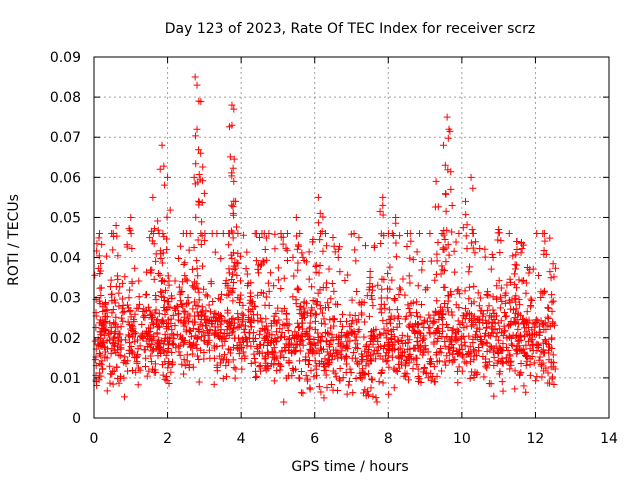  I want to click on x-tick-label: 12, so click(536, 439).